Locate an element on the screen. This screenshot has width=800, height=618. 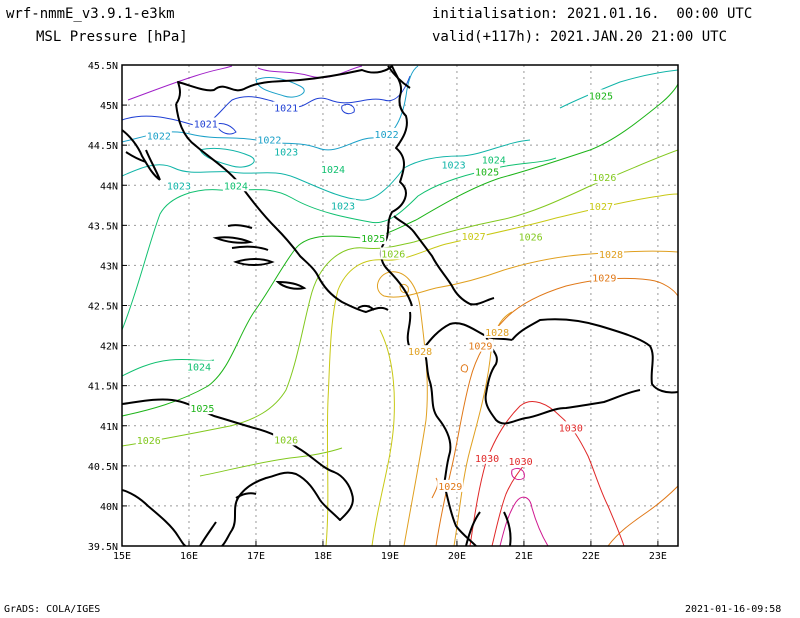
grads-credit: GrADS: COLA/IGES is located at coordinates (52, 609).